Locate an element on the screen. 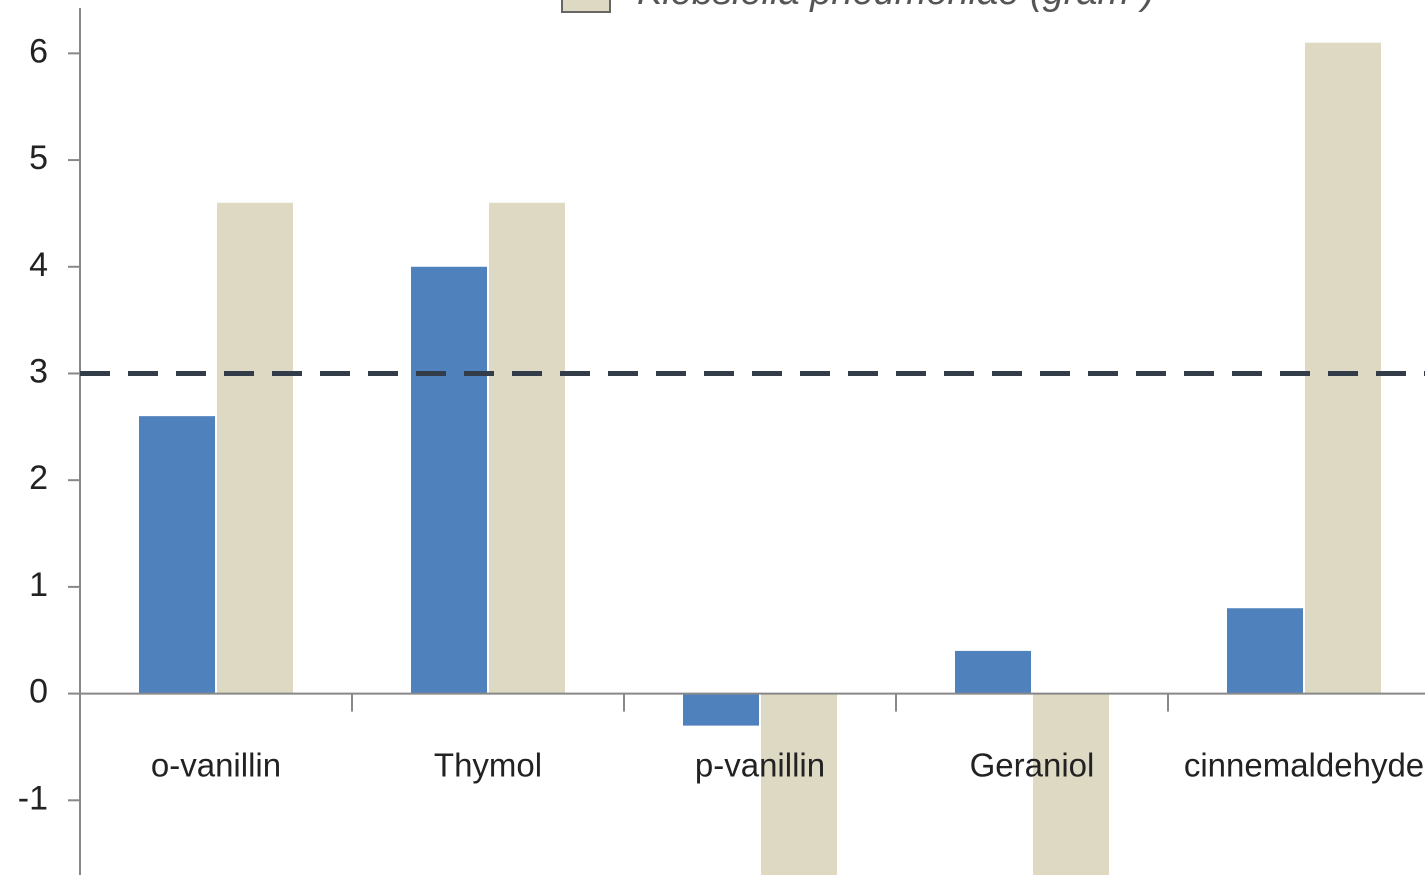 The image size is (1425, 875). y-tick-label: 5 is located at coordinates (38, 158).